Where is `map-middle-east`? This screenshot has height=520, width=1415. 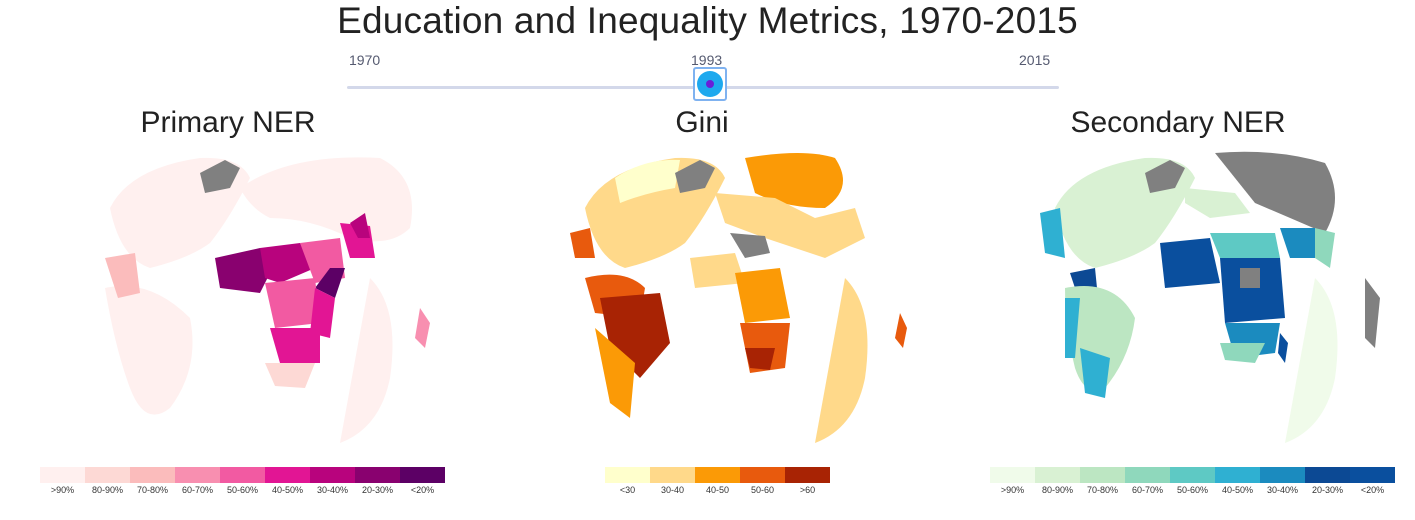 map-middle-east is located at coordinates (750, 245).